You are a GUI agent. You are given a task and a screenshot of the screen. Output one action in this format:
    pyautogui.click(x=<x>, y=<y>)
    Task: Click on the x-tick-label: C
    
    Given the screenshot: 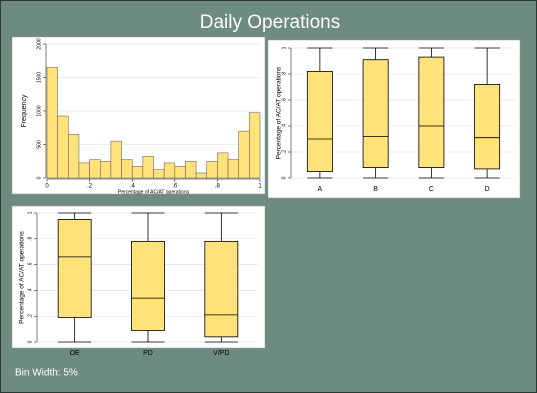 What is the action you would take?
    pyautogui.click(x=431, y=189)
    